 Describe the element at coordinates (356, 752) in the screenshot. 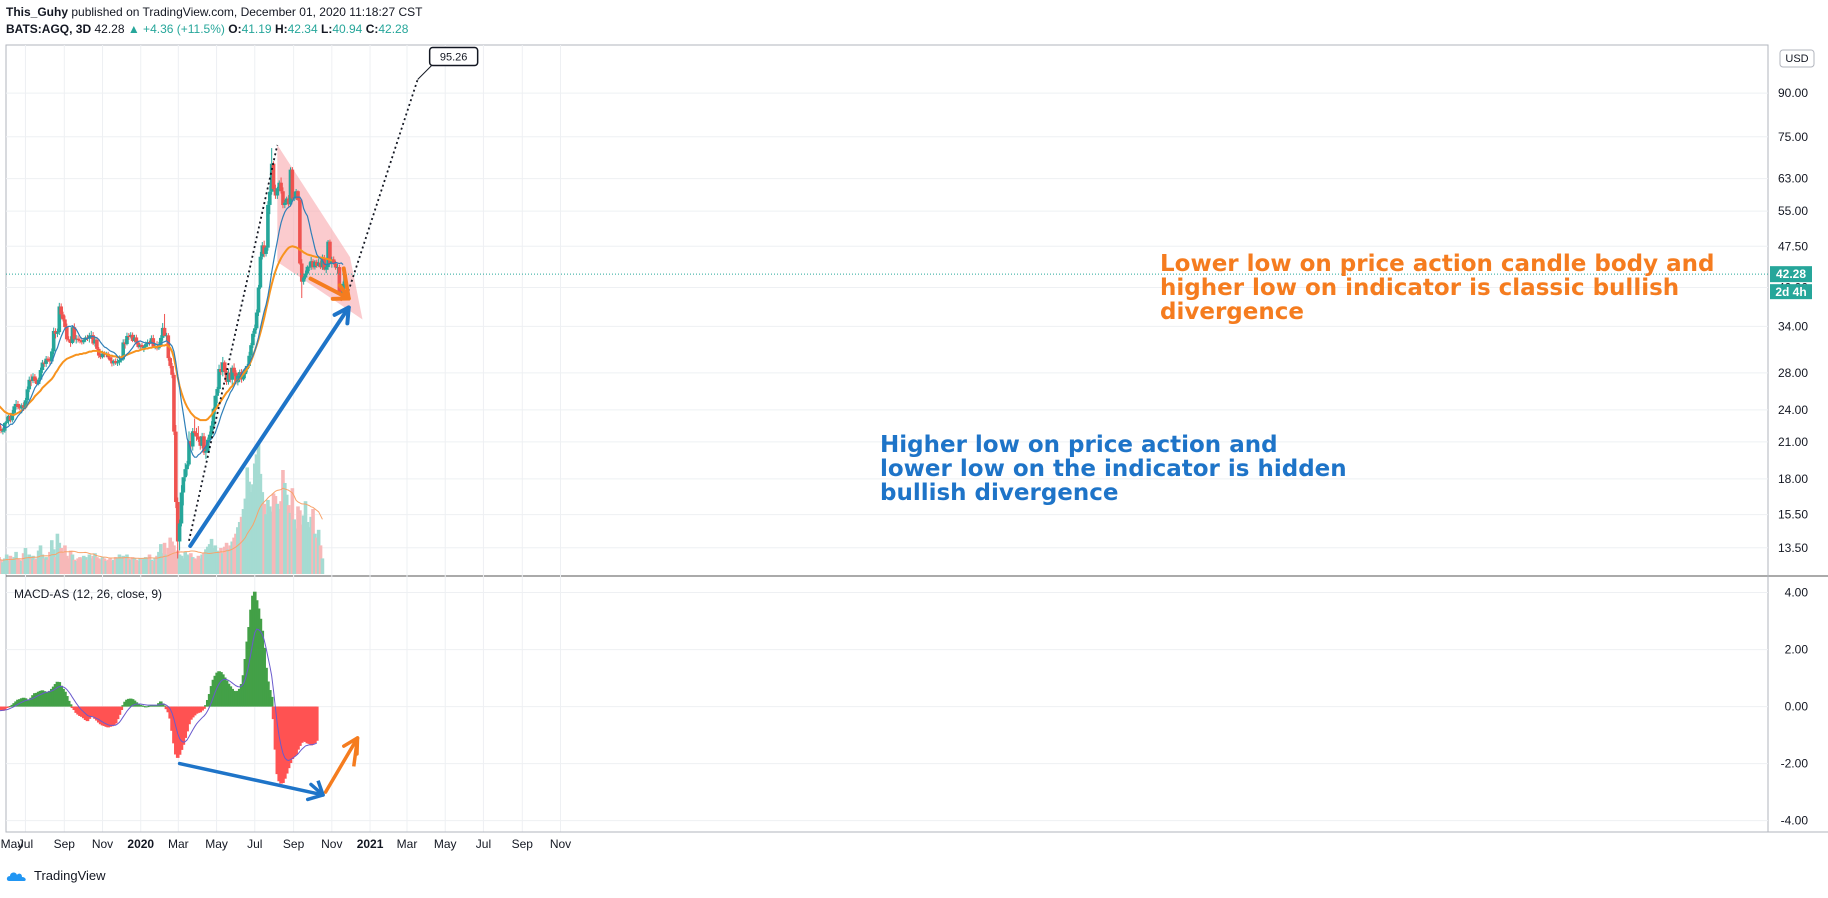

I see `orange-macd-tick` at that location.